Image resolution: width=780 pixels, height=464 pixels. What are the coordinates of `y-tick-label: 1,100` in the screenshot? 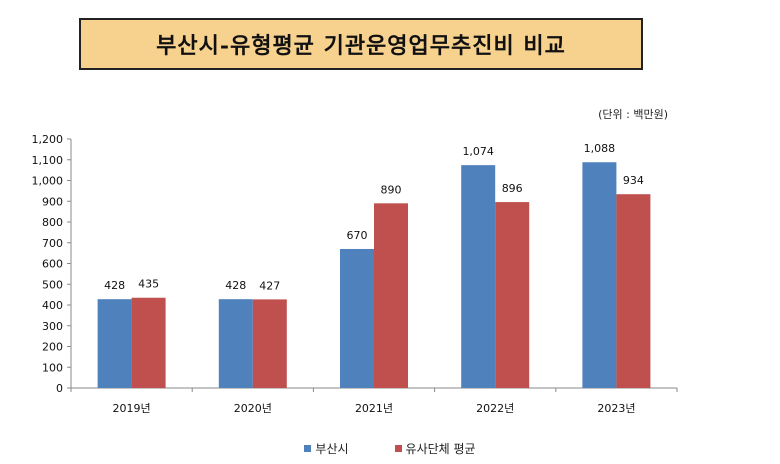 It's located at (48, 160).